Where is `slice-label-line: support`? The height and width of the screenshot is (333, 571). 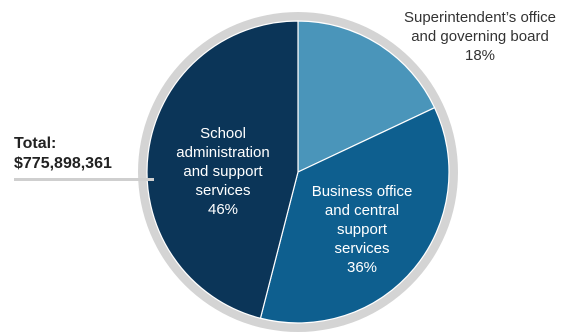
slice-label-line: support is located at coordinates (362, 229).